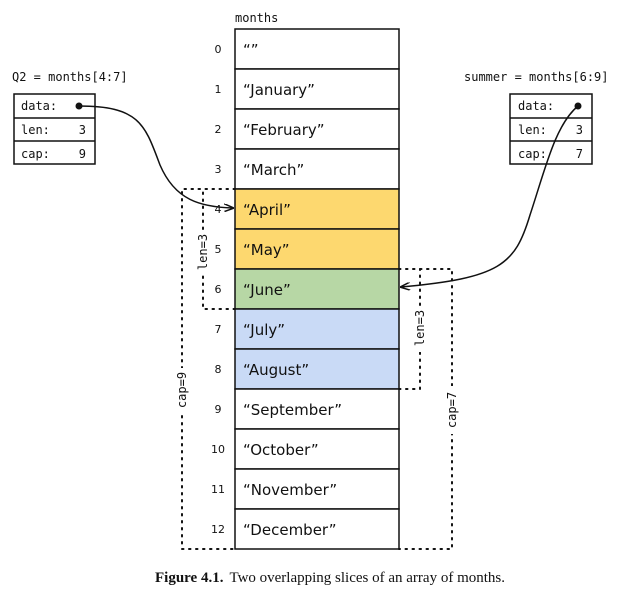  I want to click on array-cell-3: 3 “March”, so click(307, 169).